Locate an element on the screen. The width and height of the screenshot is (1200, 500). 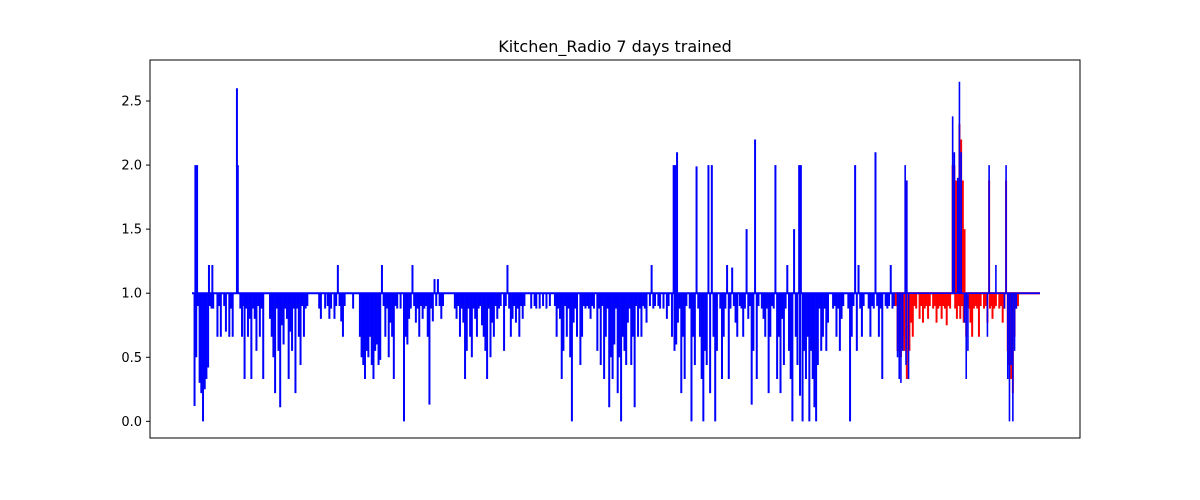
y-axis: 0.0 0.5 1.0 1.5 2.0 2.5 is located at coordinates (135, 262).